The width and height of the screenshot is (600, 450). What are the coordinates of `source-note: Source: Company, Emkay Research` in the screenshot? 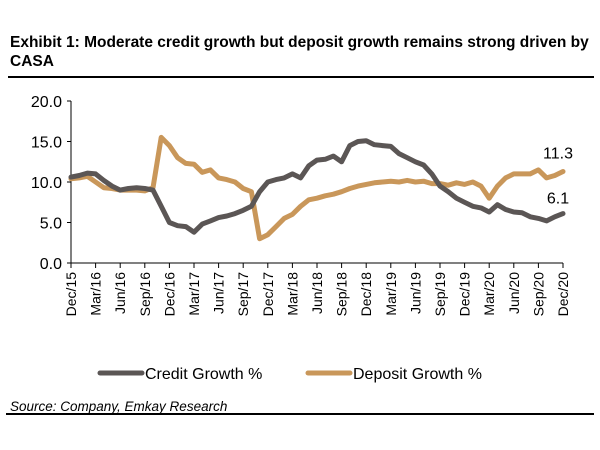 It's located at (119, 406).